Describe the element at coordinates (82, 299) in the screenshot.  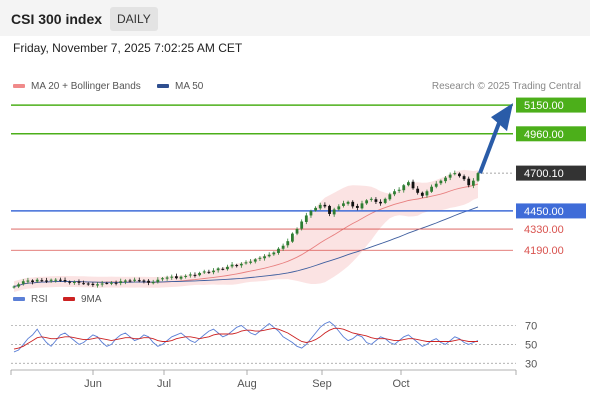
I see `legend-9ma: 9MA` at that location.